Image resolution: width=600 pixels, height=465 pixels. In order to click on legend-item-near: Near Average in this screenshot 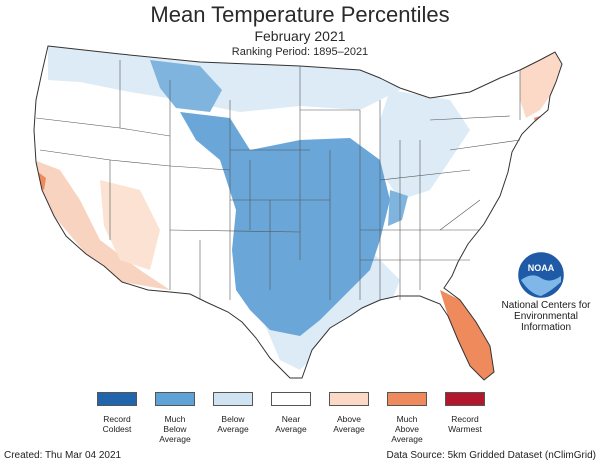, I will do `click(291, 413)`.